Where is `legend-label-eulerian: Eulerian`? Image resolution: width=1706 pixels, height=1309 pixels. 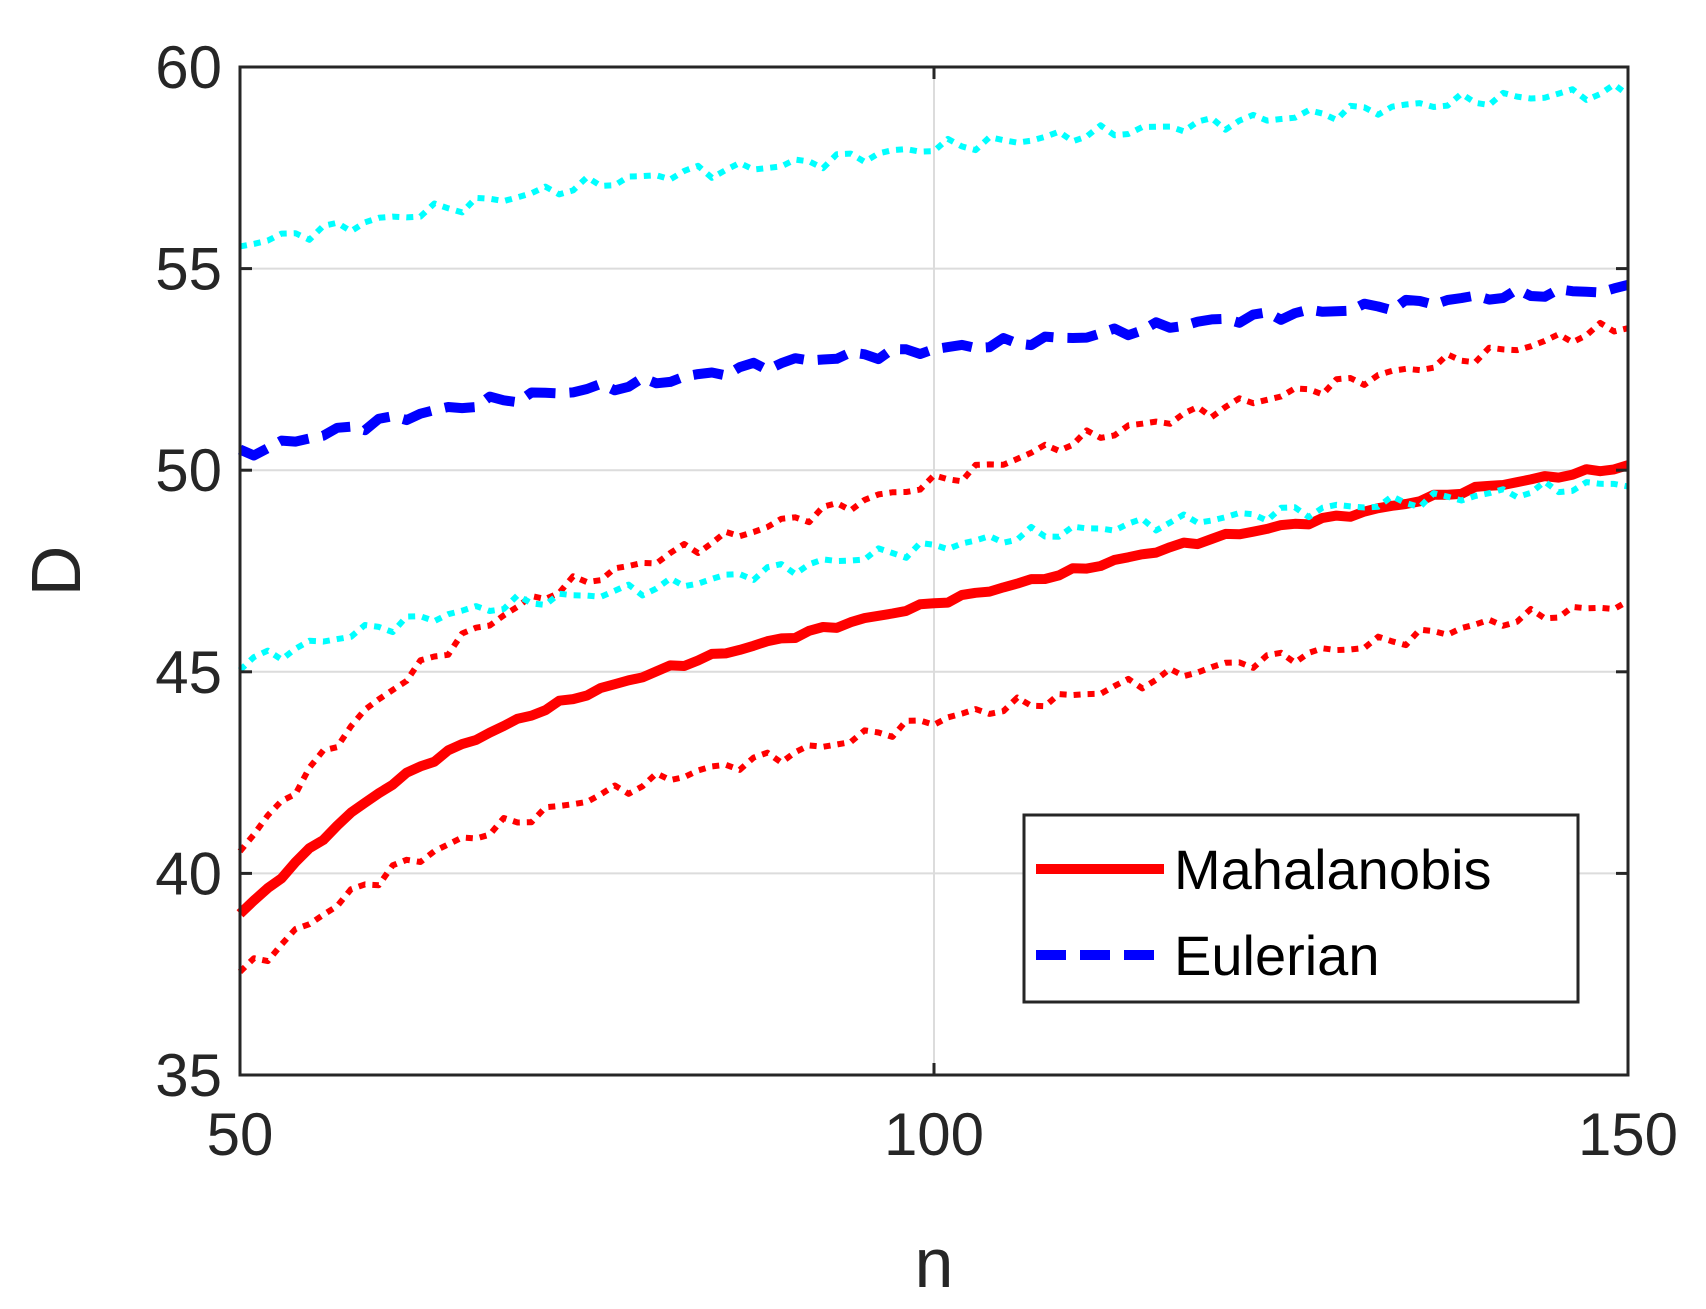 legend-label-eulerian: Eulerian is located at coordinates (1276, 955).